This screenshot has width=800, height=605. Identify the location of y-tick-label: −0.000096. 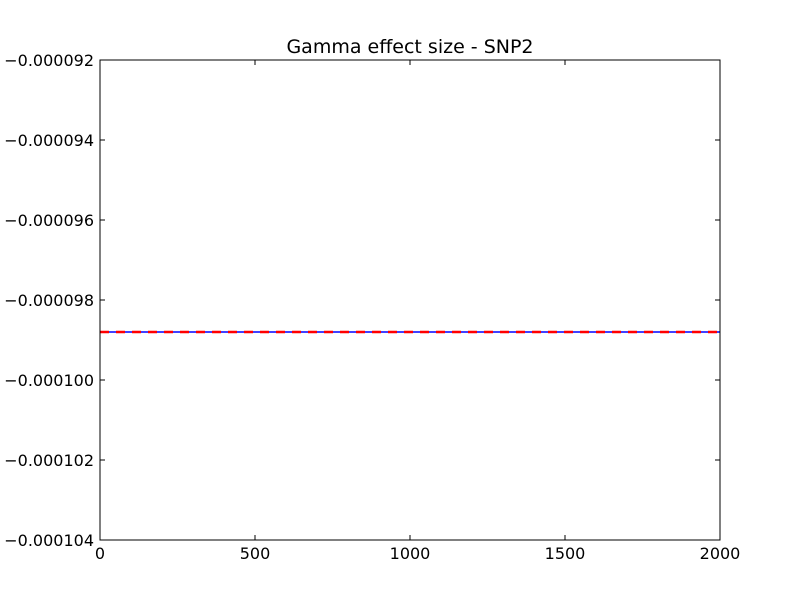
(49, 220).